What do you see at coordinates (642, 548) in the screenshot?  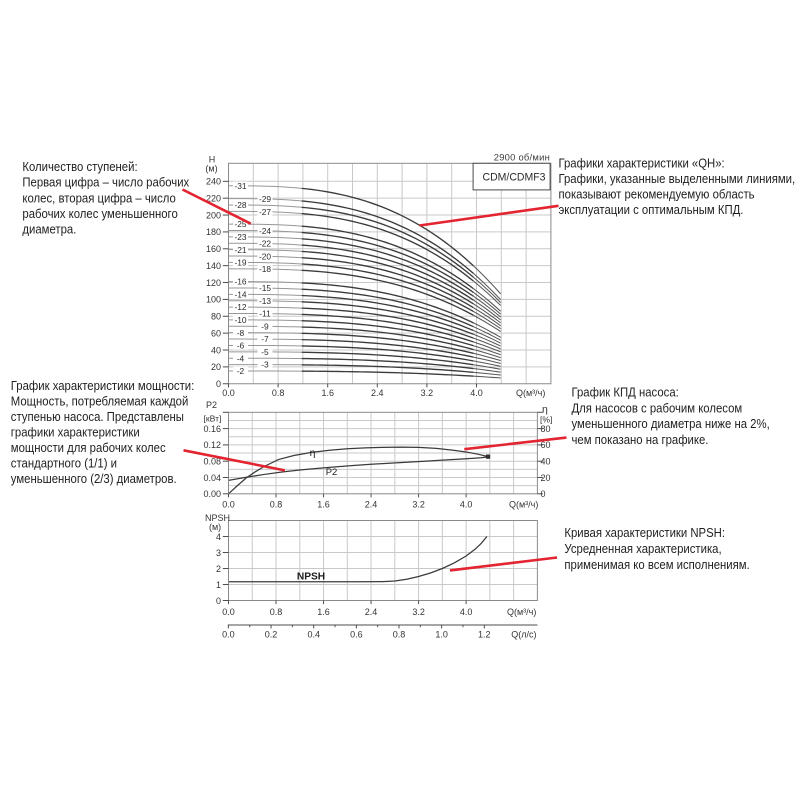 I see `svg-text: Усредненная характеристика,` at bounding box center [642, 548].